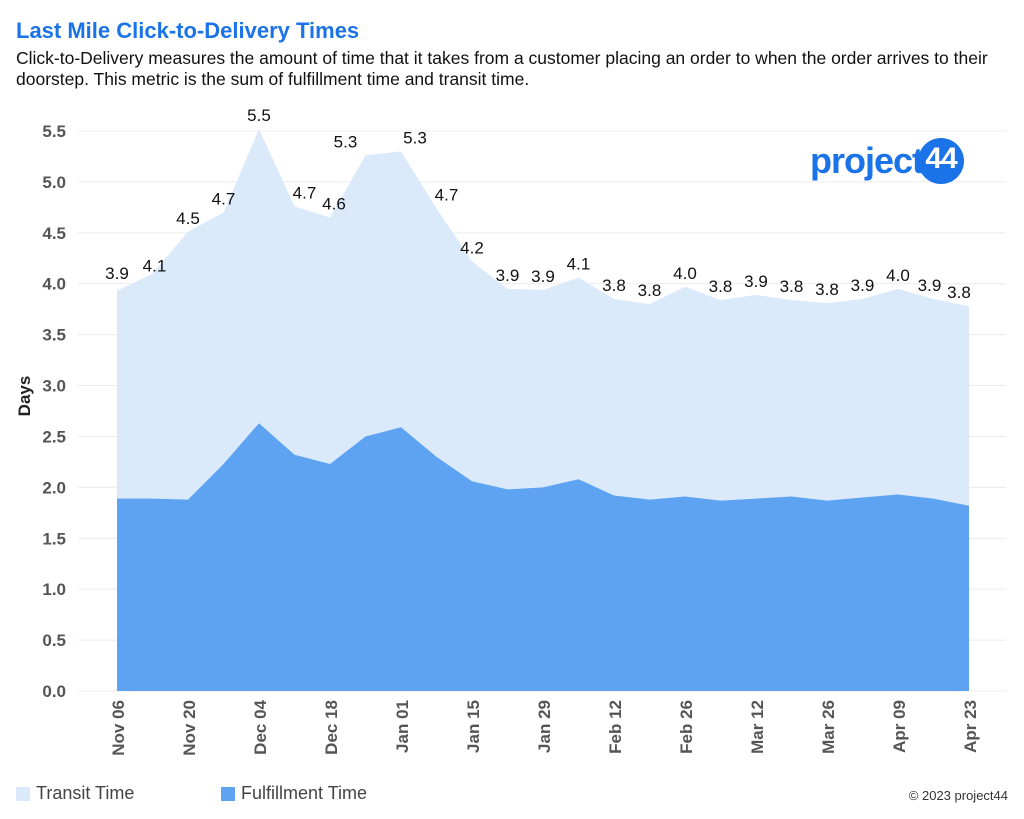 The height and width of the screenshot is (819, 1024). I want to click on legend-swatch-transit, so click(23, 794).